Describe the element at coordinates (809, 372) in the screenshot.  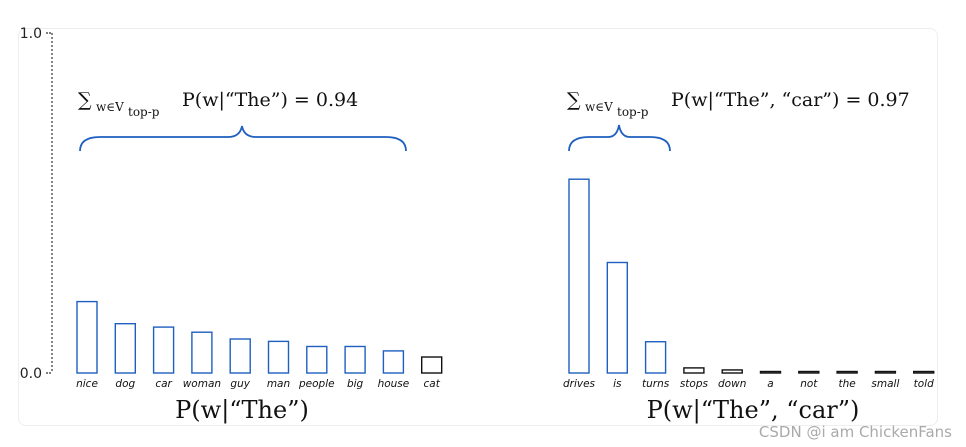
I see `bar-not` at that location.